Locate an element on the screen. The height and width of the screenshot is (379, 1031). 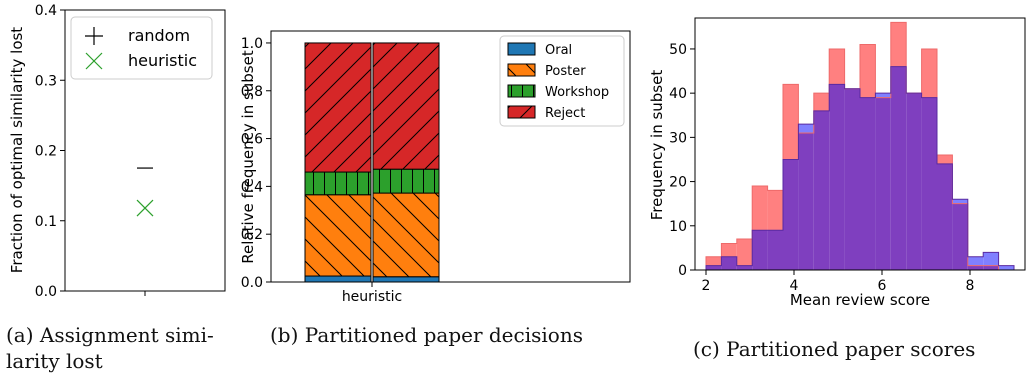
legend-workshop-hatch is located at coordinates (521, 91).